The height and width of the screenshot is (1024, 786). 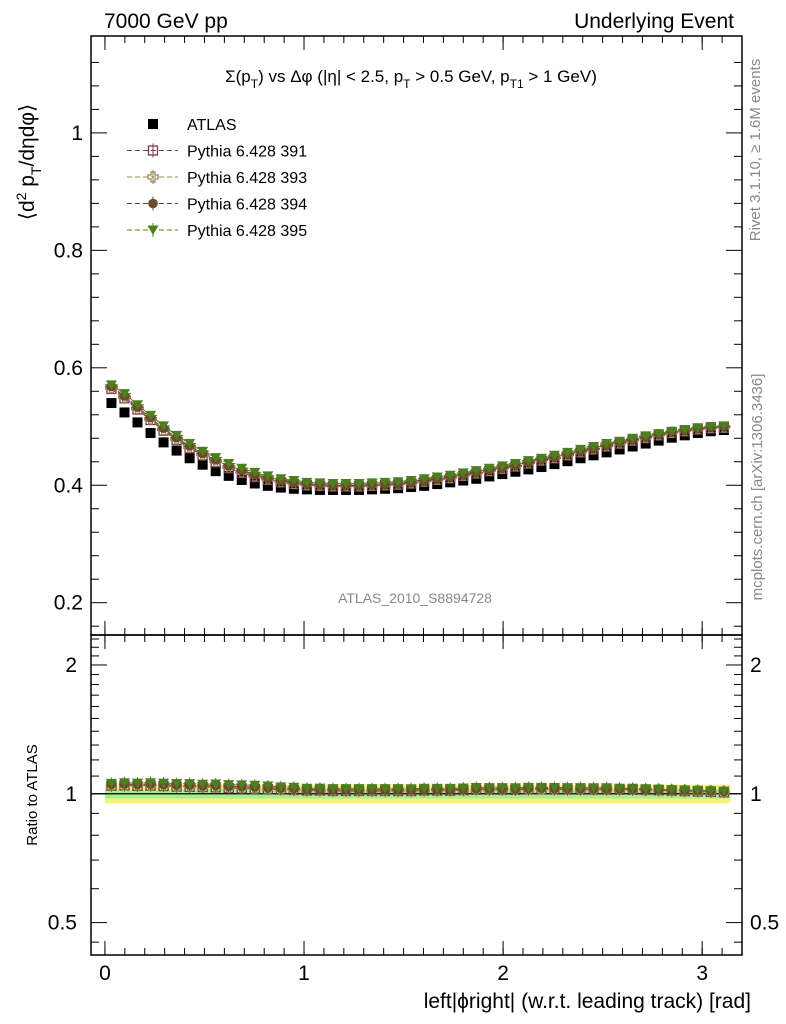 I want to click on legend-label: Pythia 6.428 391, so click(x=247, y=152).